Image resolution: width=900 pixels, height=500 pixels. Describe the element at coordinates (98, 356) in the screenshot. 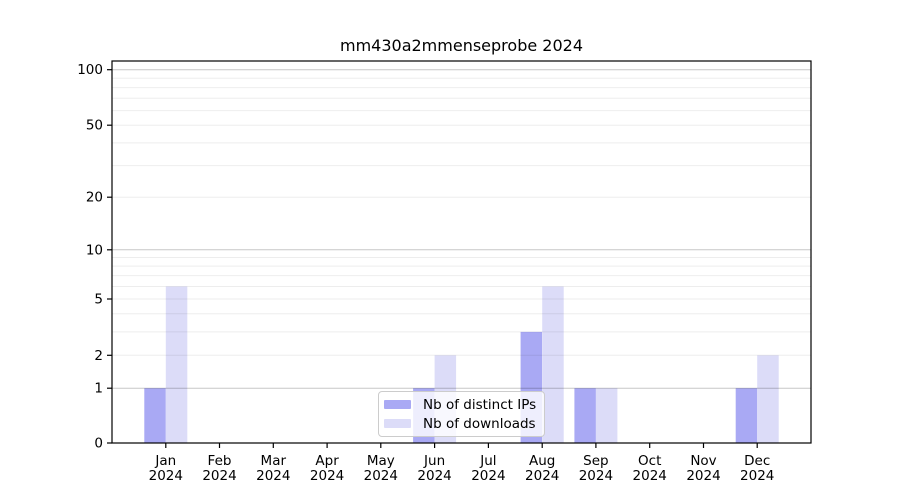

I see `y-tick-label-2: 2` at that location.